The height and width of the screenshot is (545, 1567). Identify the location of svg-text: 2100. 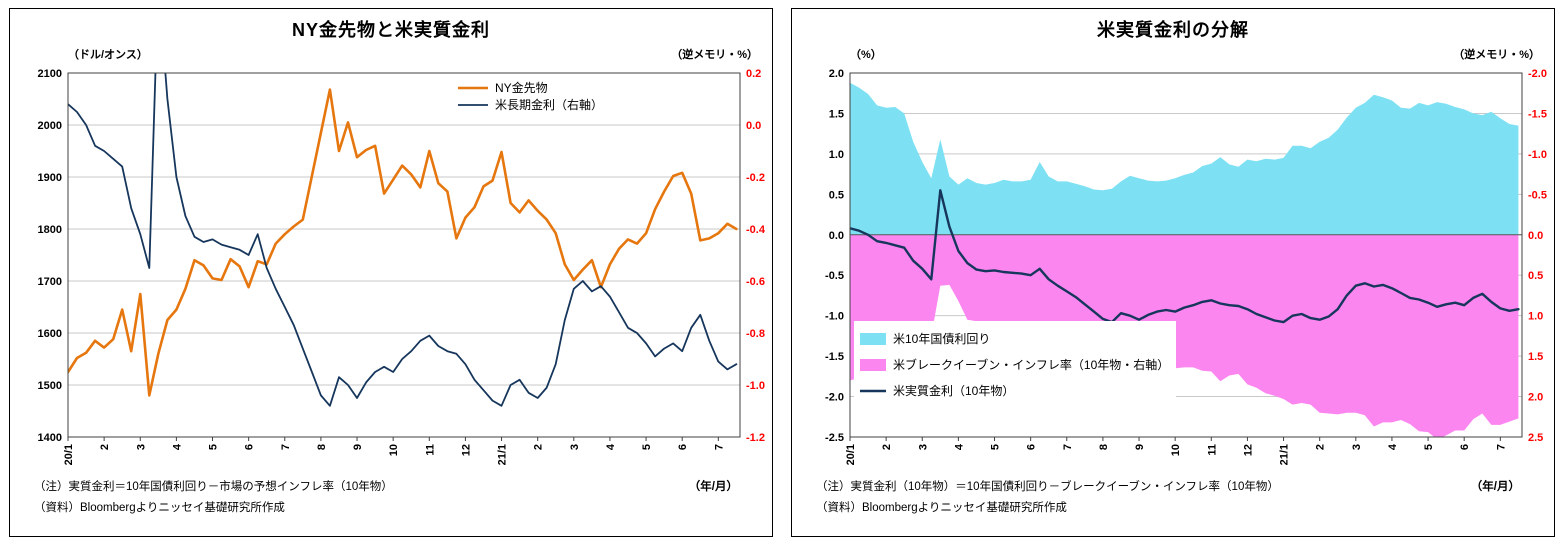
(50, 74).